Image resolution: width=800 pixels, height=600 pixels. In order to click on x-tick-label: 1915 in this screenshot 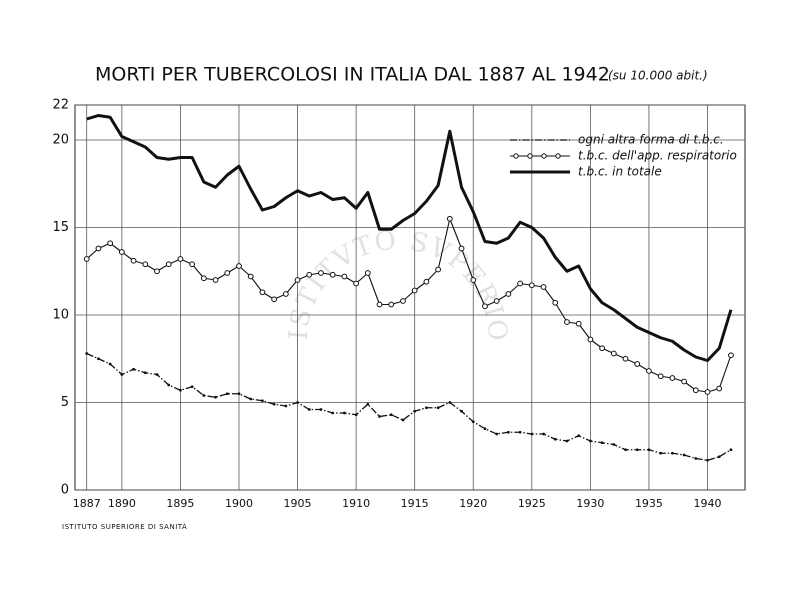, I will do `click(415, 503)`.